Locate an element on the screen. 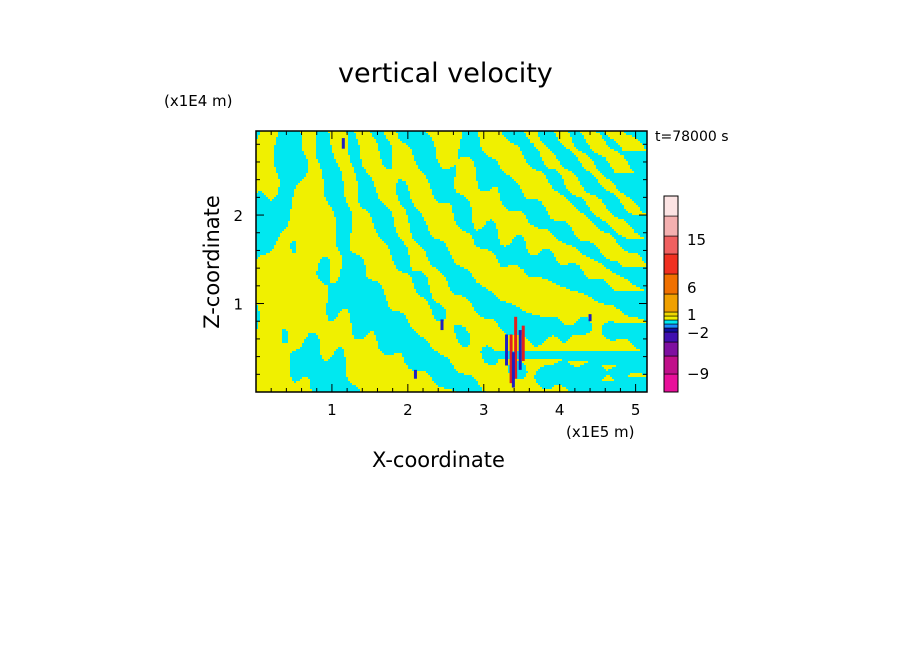 This screenshot has width=904, height=654. extreme-draft-mark is located at coordinates (343, 143).